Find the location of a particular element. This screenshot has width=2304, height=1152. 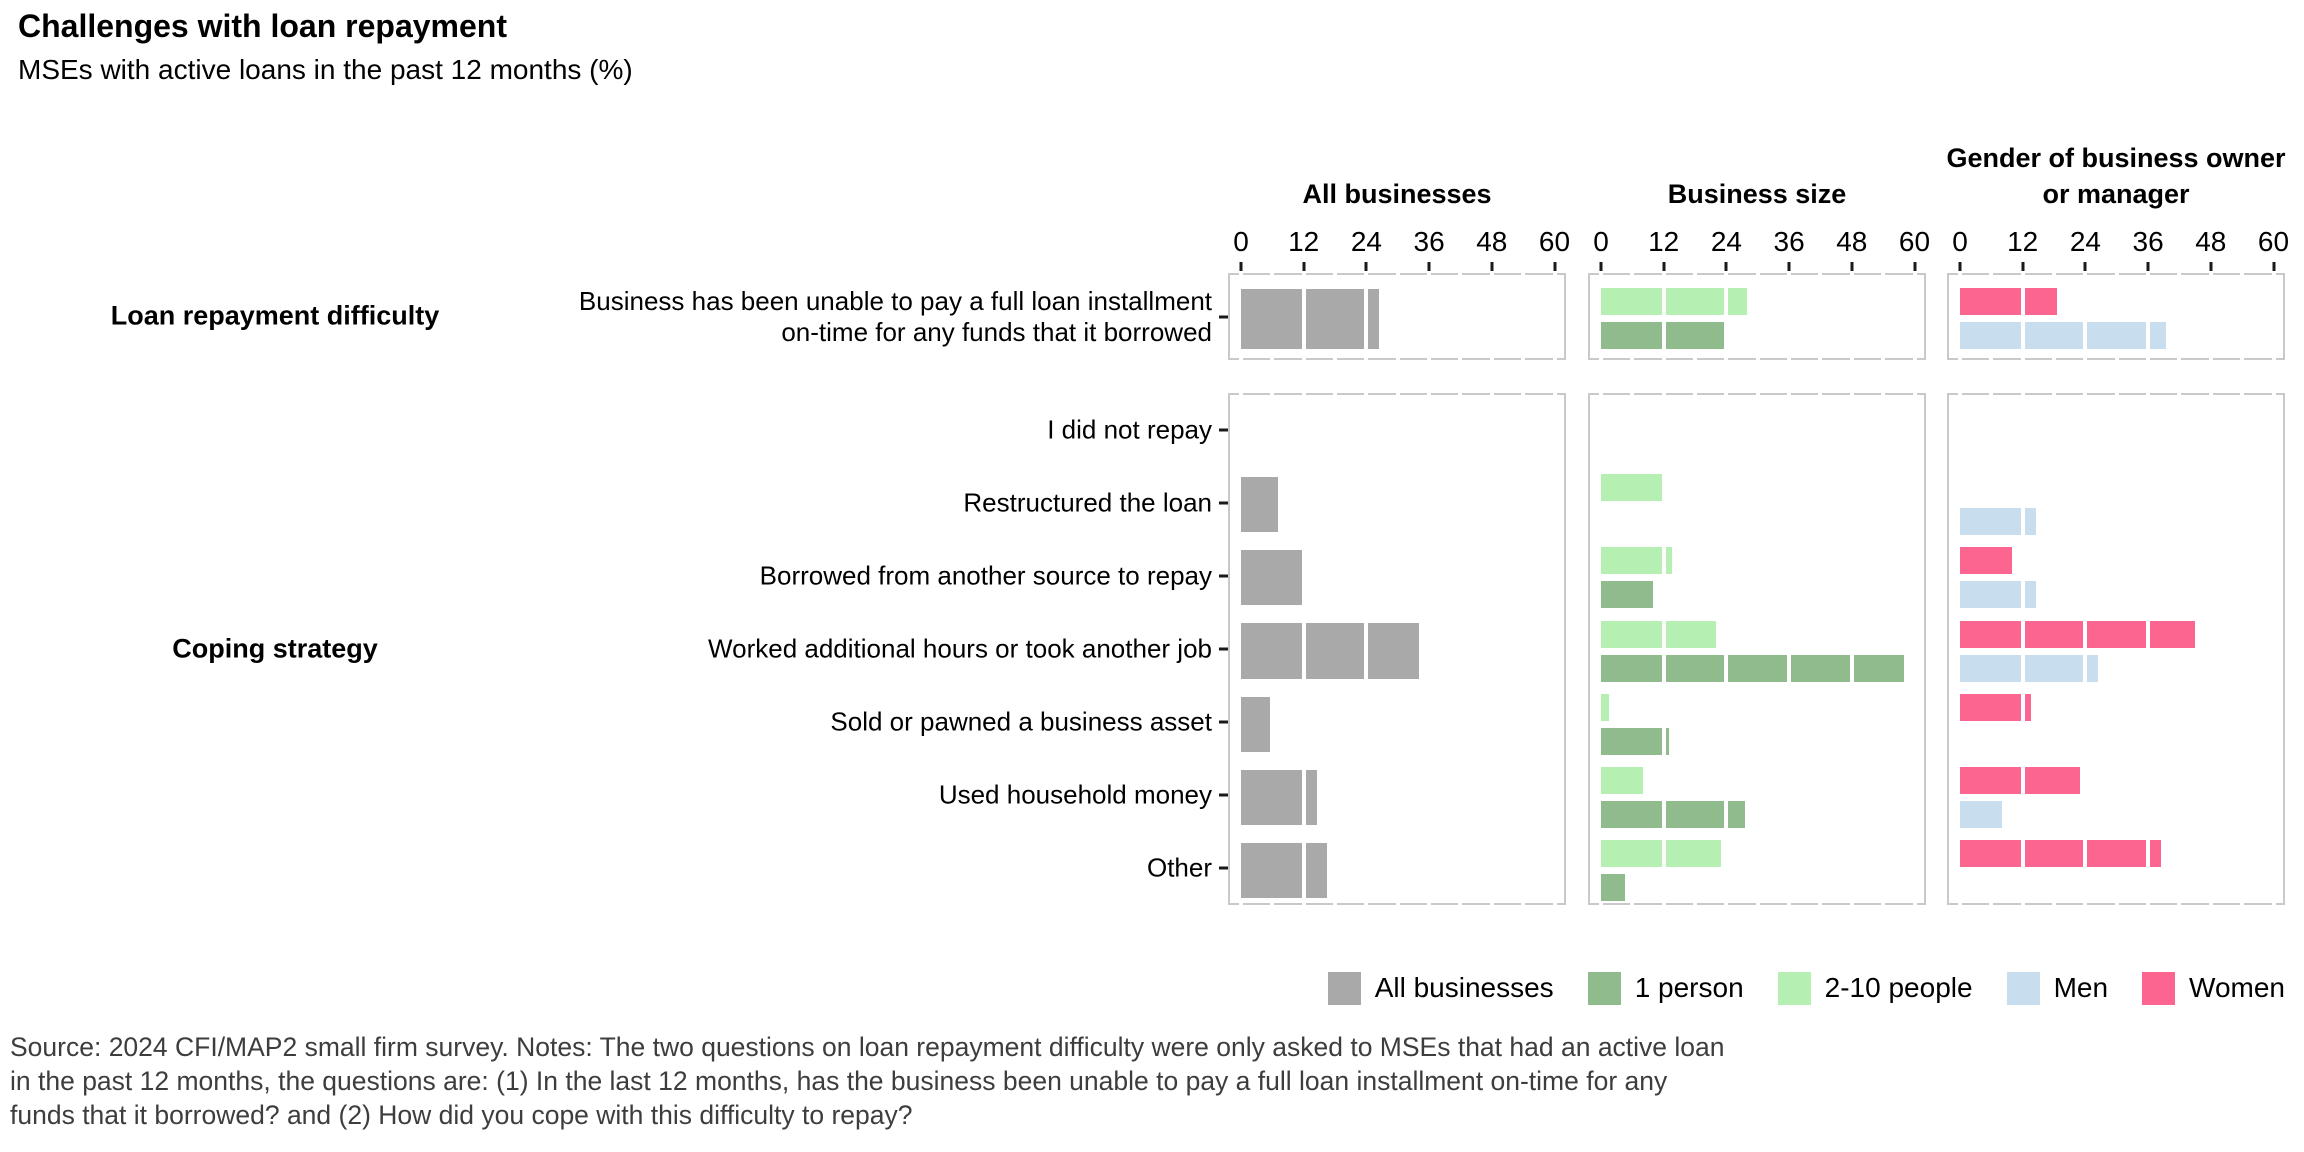

y-axis-label-used-household-money: Used household money is located at coordinates (872, 795).